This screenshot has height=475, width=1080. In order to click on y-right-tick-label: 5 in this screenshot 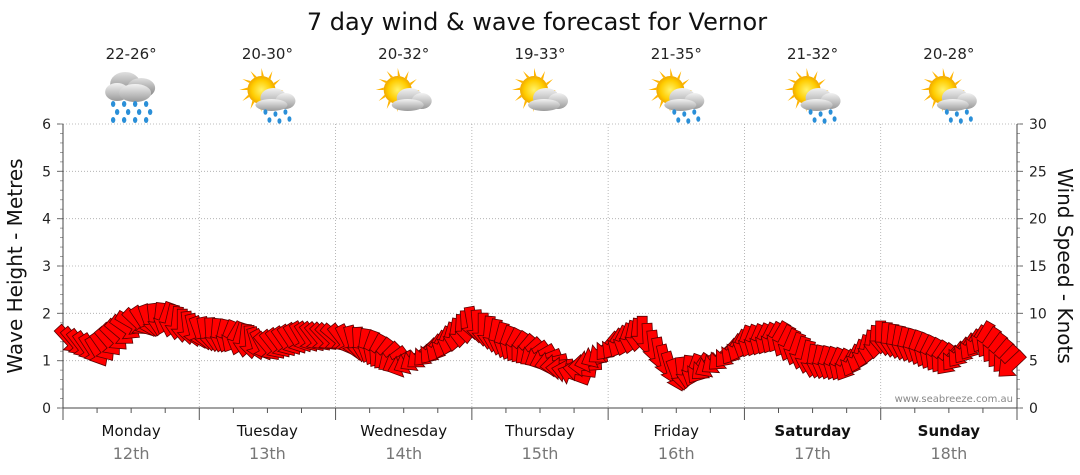, I will do `click(1033, 362)`.